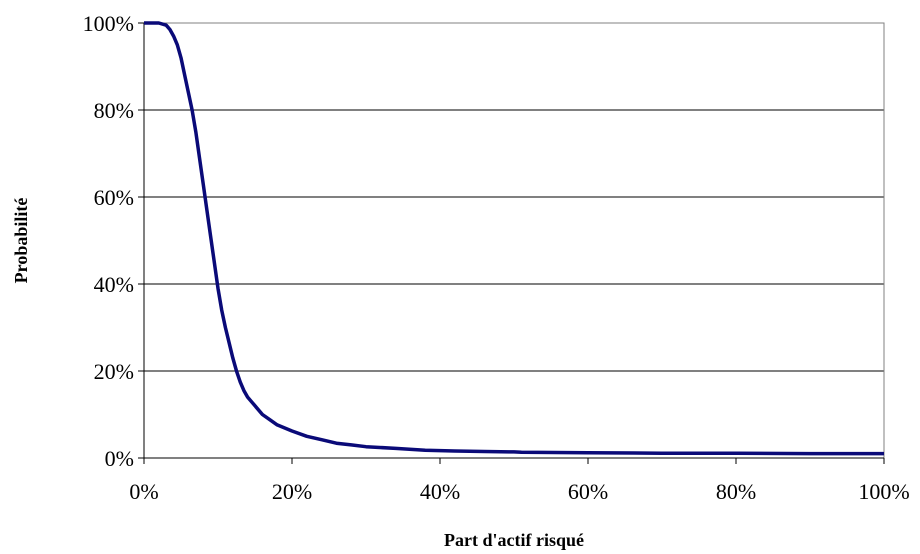 The height and width of the screenshot is (554, 920). I want to click on y-tick-labels: 0% 20% 40% 60% 80% 100%, so click(108, 241).